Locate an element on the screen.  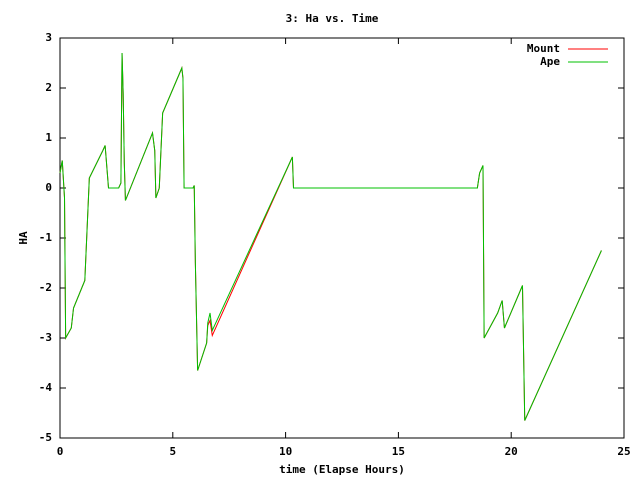
x-tick-label: 10 is located at coordinates (285, 451).